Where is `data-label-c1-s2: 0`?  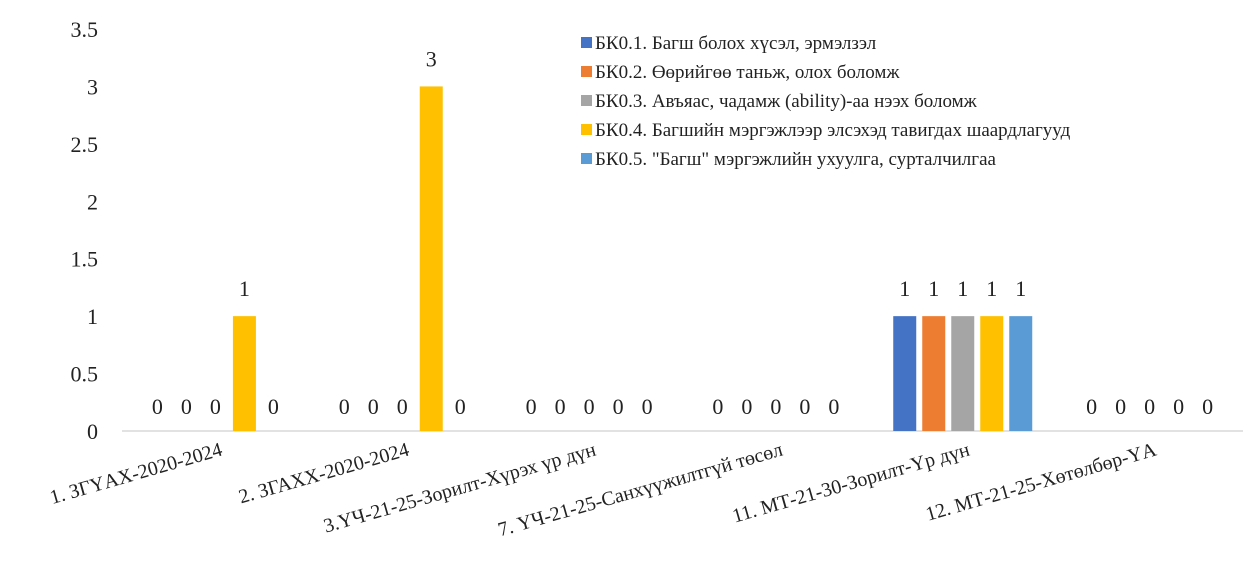
data-label-c1-s2: 0 is located at coordinates (402, 406).